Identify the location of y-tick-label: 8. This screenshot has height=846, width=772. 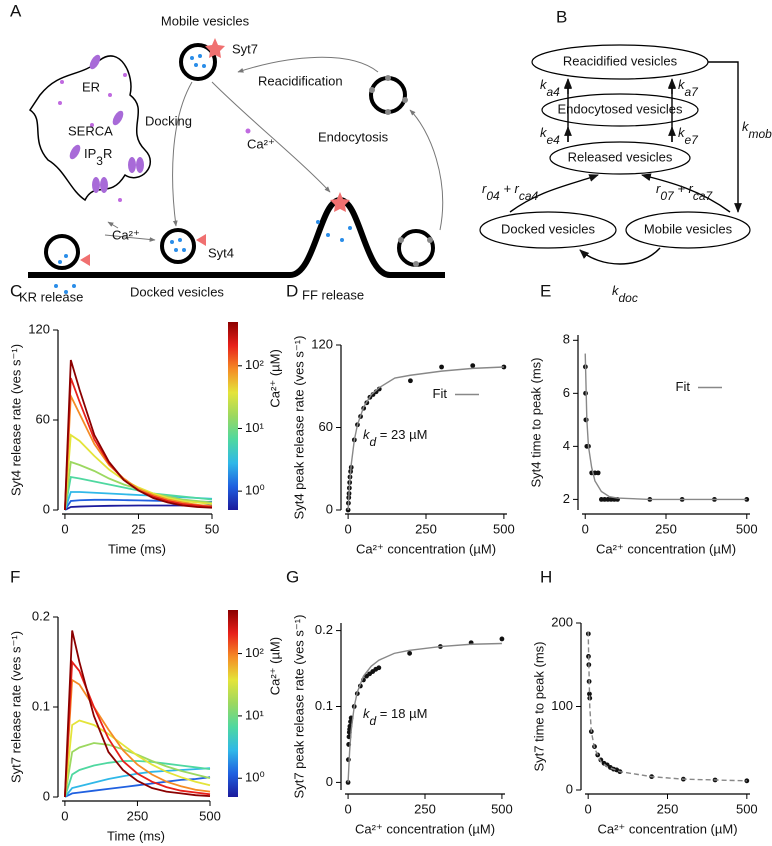
(566, 339).